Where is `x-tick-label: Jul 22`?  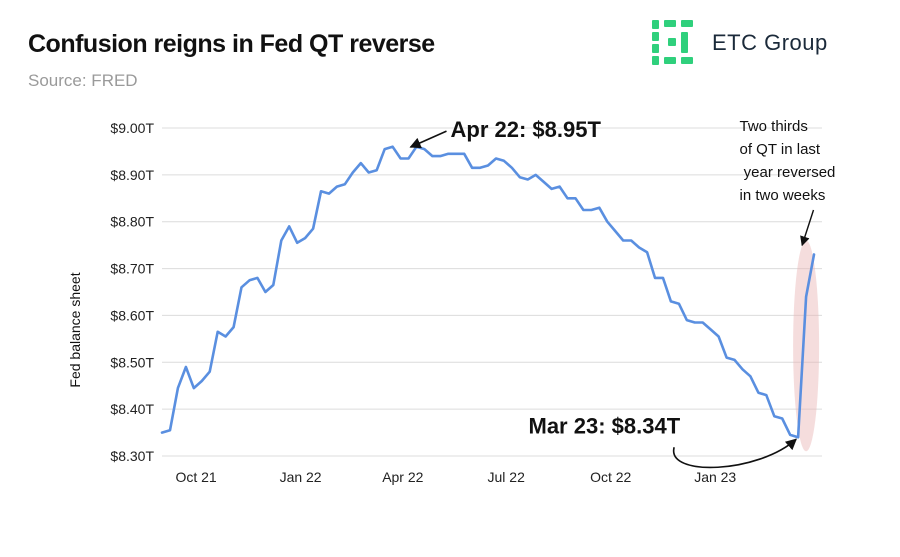
x-tick-label: Jul 22 is located at coordinates (507, 477).